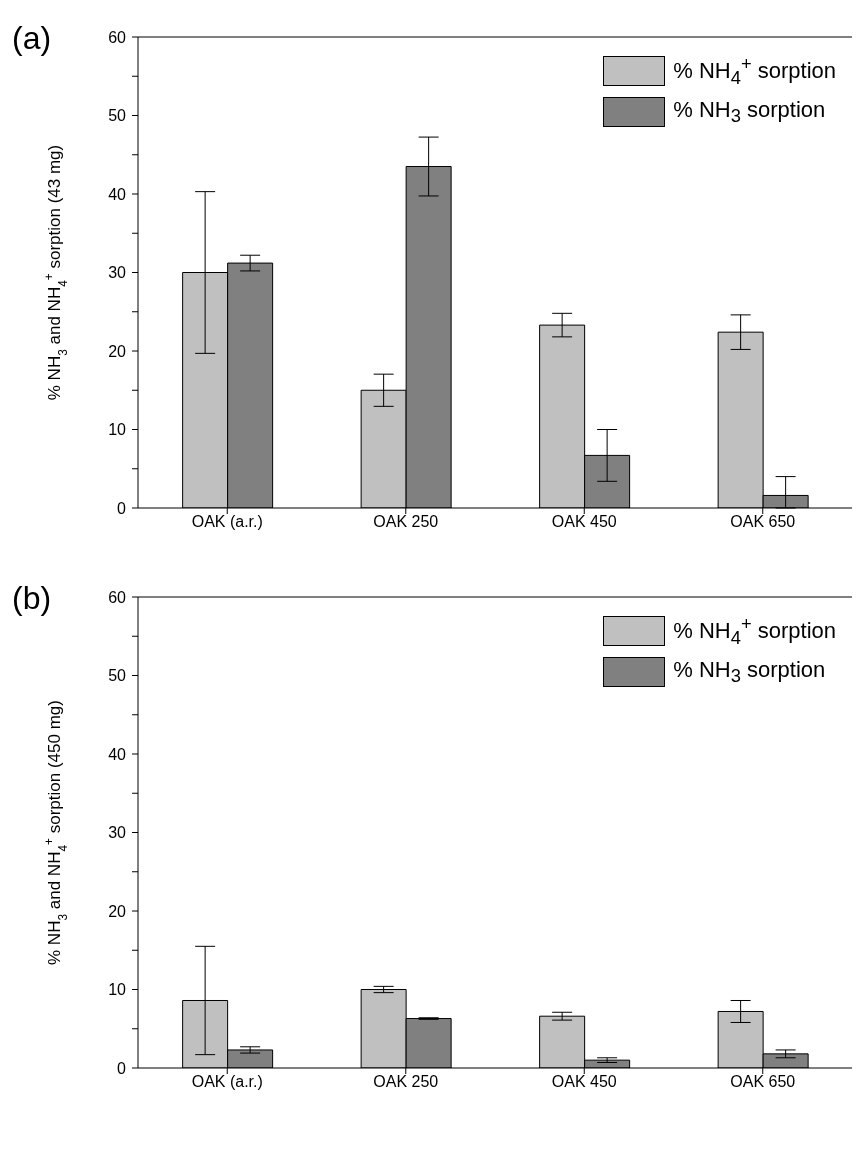 The width and height of the screenshot is (864, 1153). I want to click on chart-title: (a), so click(32, 38).